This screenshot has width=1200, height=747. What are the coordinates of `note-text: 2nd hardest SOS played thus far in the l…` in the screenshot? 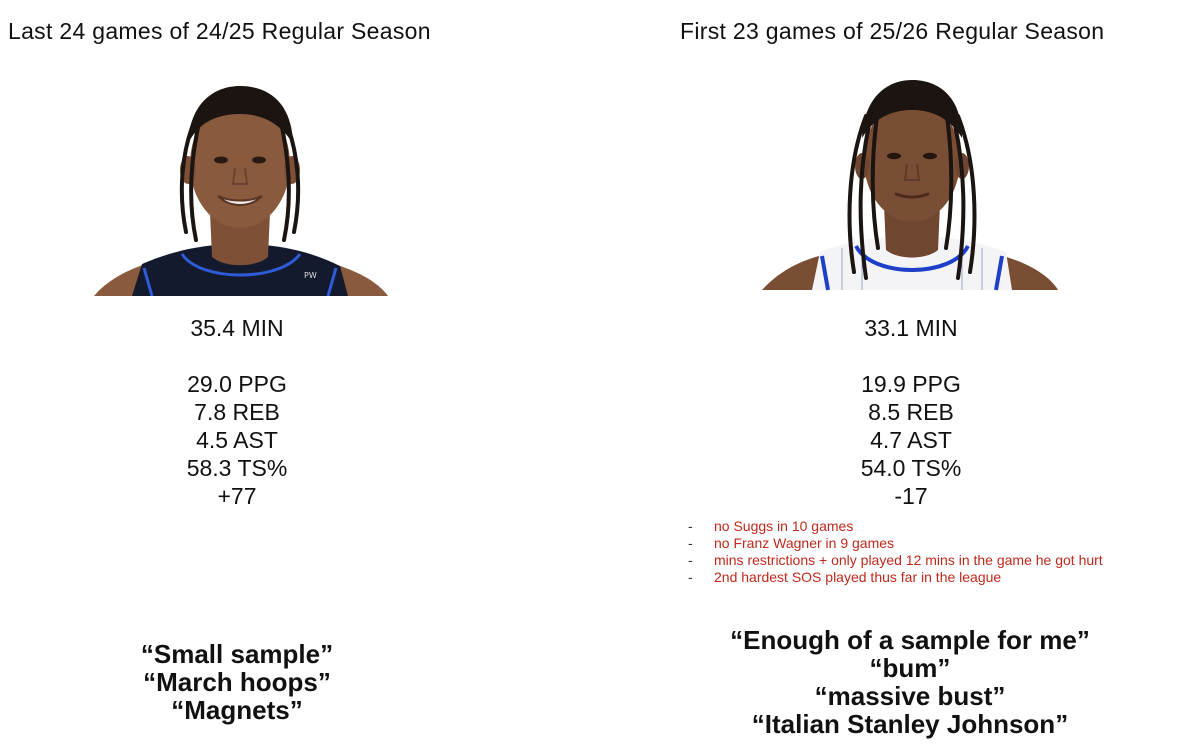 It's located at (858, 577).